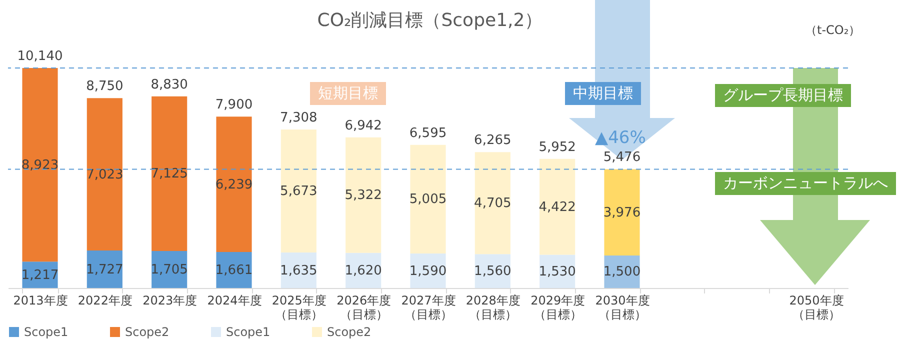  I want to click on total-label: 7,308, so click(299, 118).